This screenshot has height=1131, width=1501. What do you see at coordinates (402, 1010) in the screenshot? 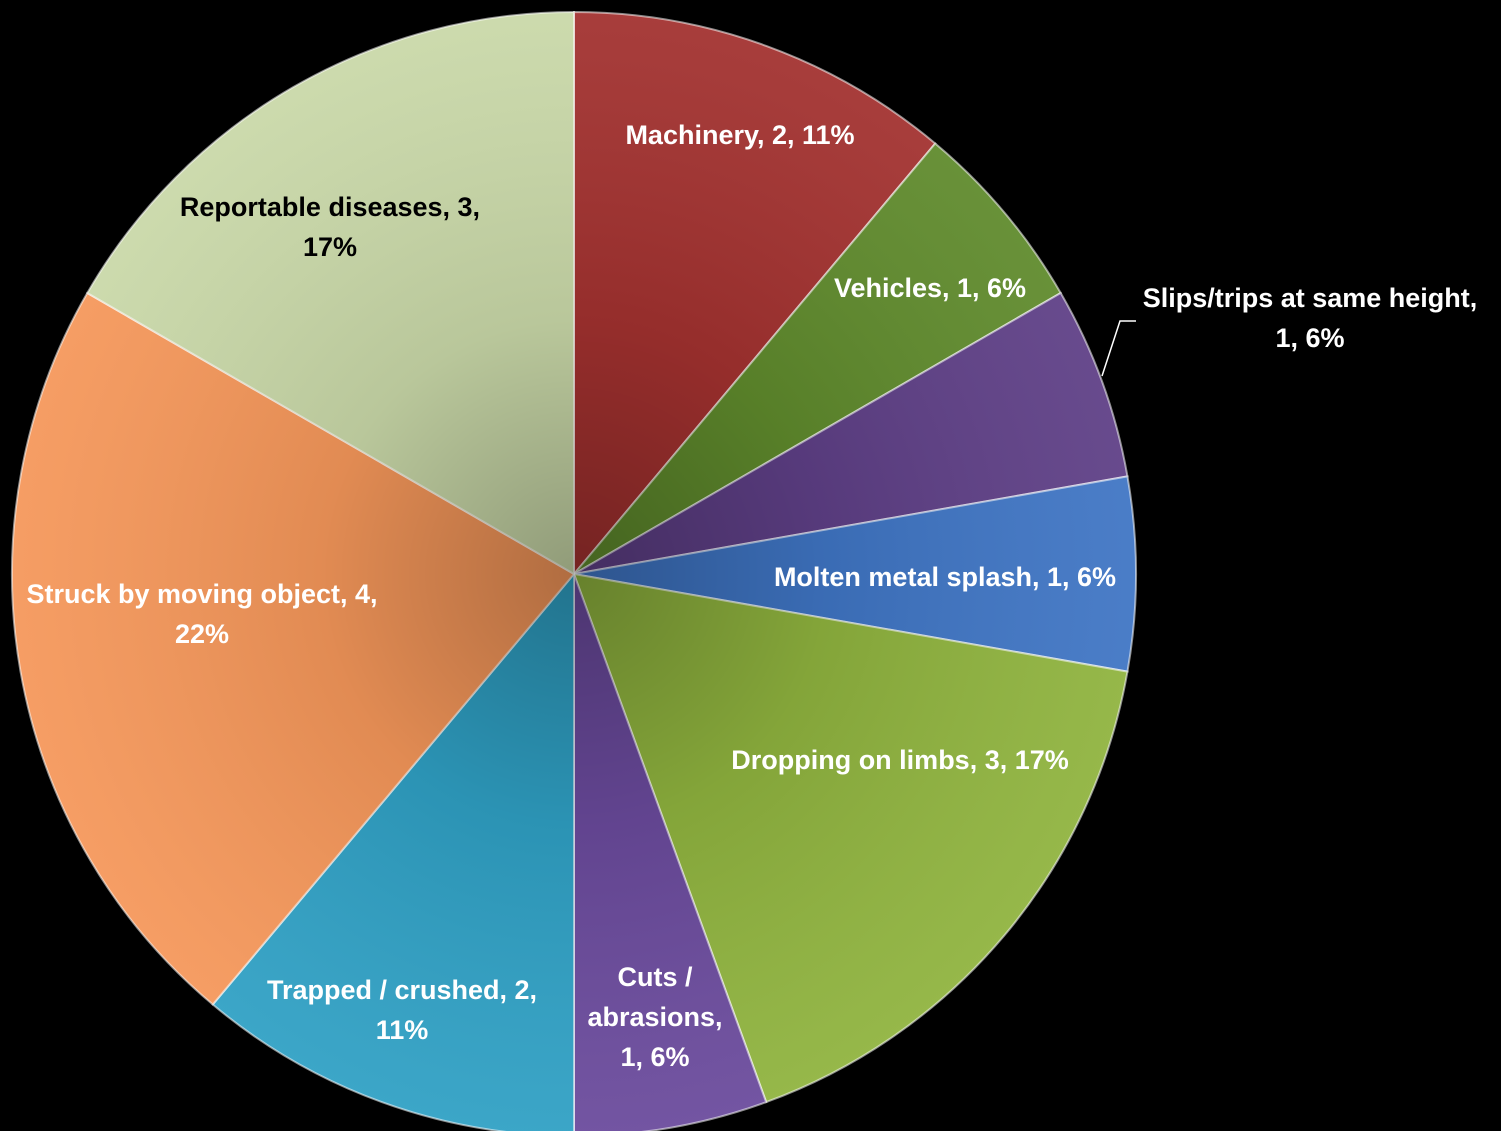
I see `slice-label: Trapped / crushed, 2, 11%` at bounding box center [402, 1010].